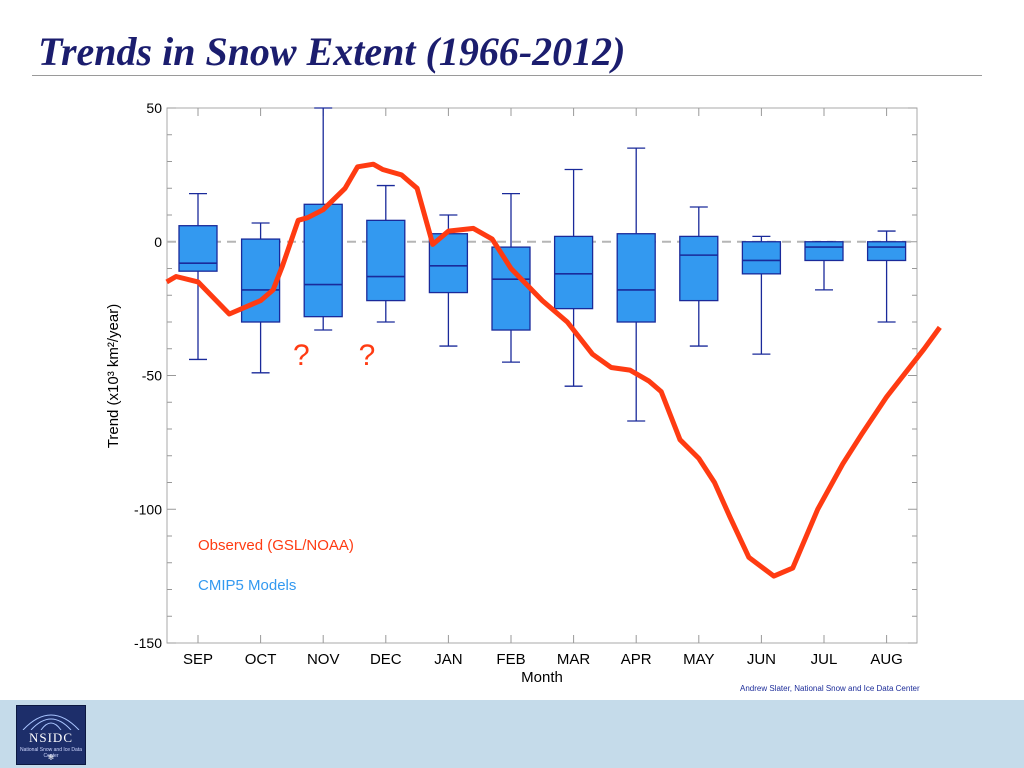 The height and width of the screenshot is (768, 1024). What do you see at coordinates (511, 288) in the screenshot?
I see `box-feb` at bounding box center [511, 288].